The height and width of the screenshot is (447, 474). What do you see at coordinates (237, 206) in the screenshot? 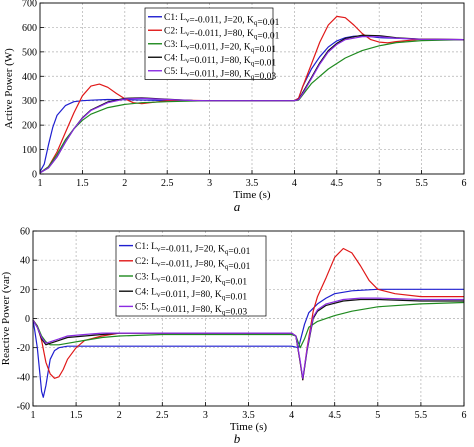
I see `panel-label: a` at bounding box center [237, 206].